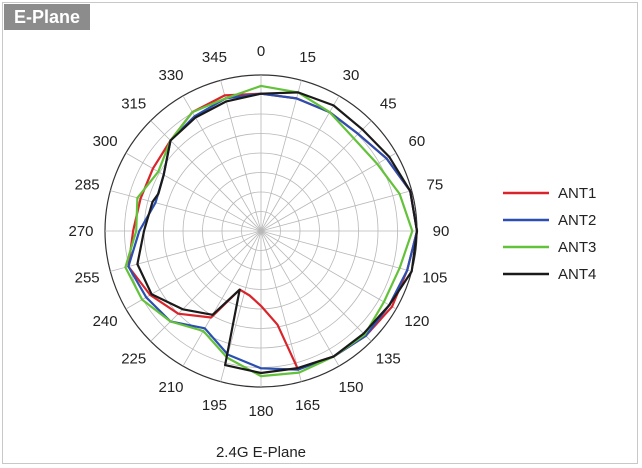 The image size is (642, 468). I want to click on angle-tick-label: 225, so click(133, 358).